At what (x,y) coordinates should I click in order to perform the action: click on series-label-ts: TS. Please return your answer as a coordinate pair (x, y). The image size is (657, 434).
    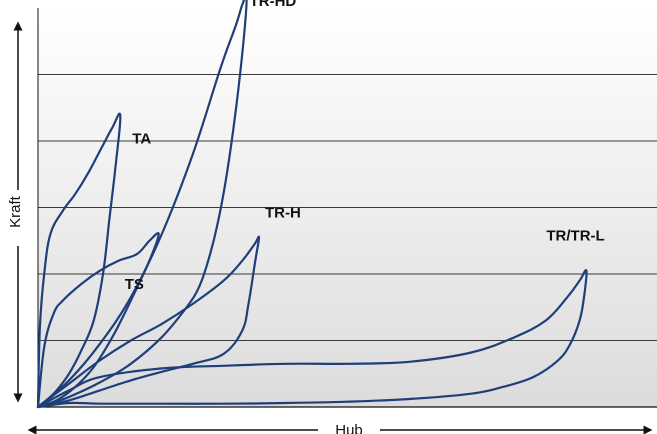
    Looking at the image, I should click on (134, 284).